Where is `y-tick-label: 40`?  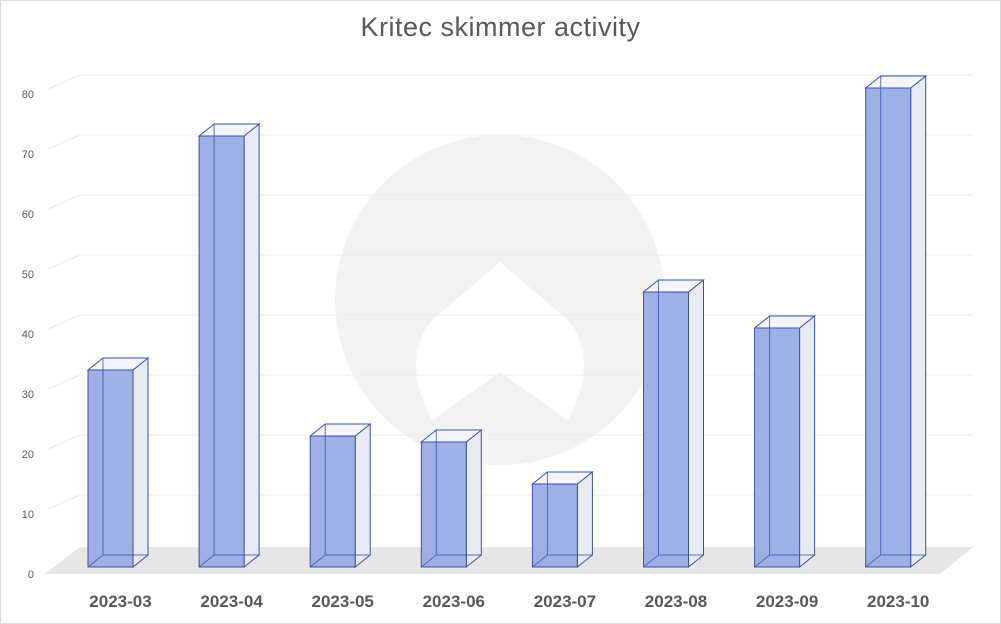 y-tick-label: 40 is located at coordinates (28, 335).